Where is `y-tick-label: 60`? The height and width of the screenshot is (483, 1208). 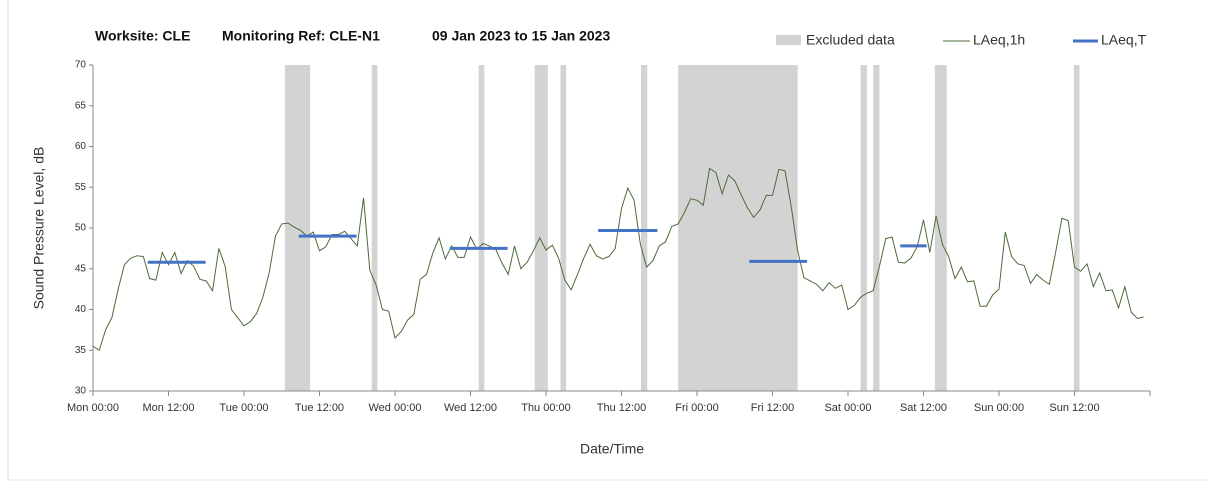 y-tick-label: 60 is located at coordinates (81, 146).